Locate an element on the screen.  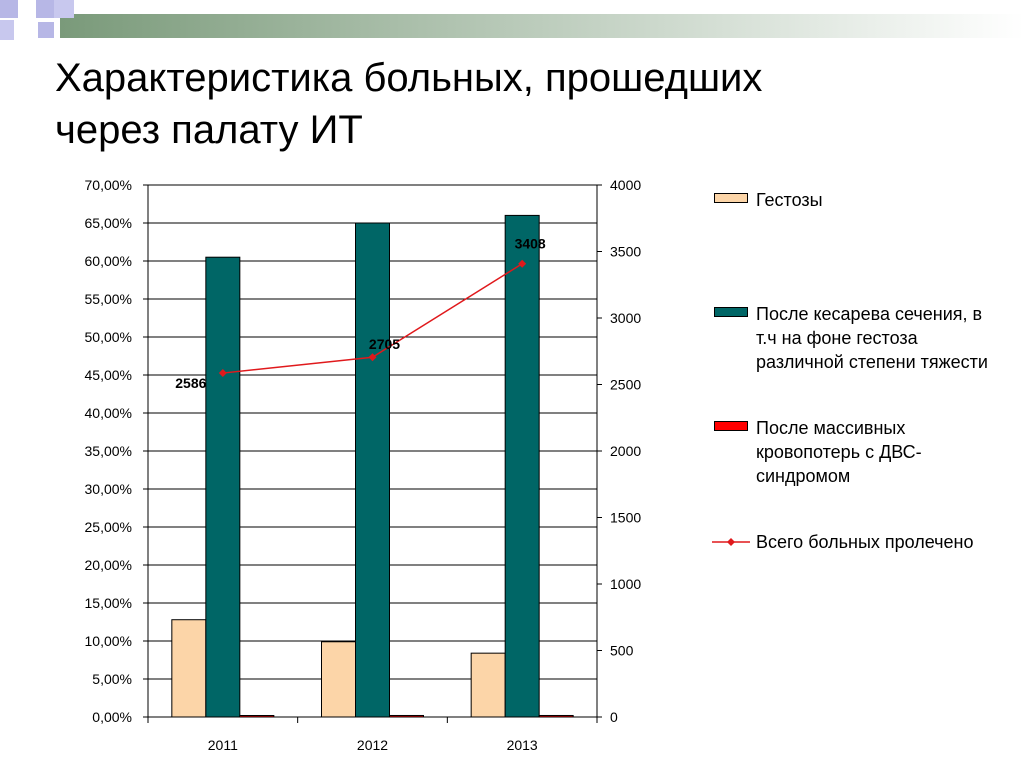
legend-swatch-gestoses is located at coordinates (731, 198).